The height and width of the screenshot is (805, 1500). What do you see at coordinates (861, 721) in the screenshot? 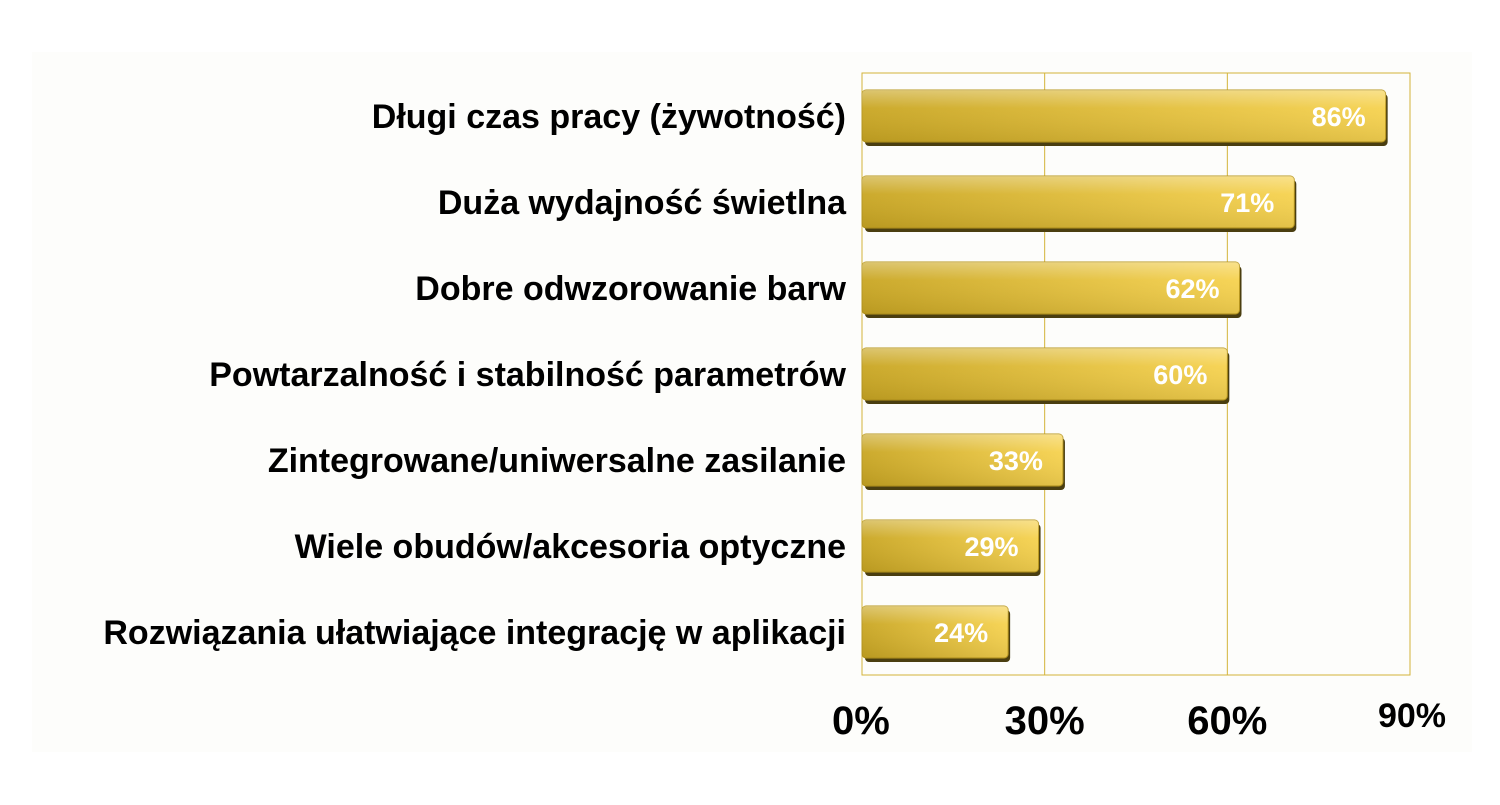
I see `x-tick-label: 0%` at bounding box center [861, 721].